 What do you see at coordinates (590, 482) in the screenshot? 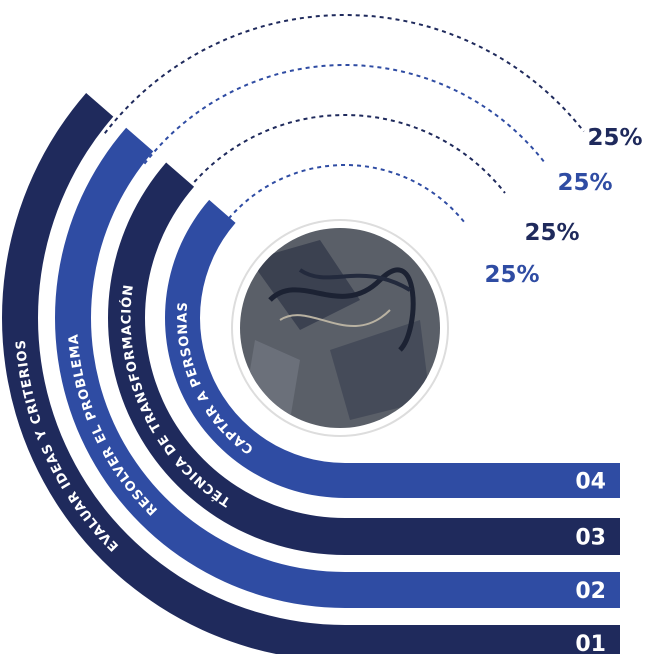
I see `band-number: 04` at bounding box center [590, 482].